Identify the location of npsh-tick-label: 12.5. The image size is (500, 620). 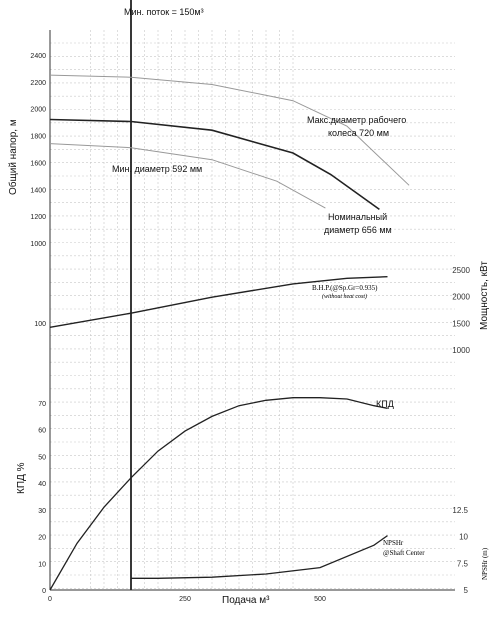
(460, 510).